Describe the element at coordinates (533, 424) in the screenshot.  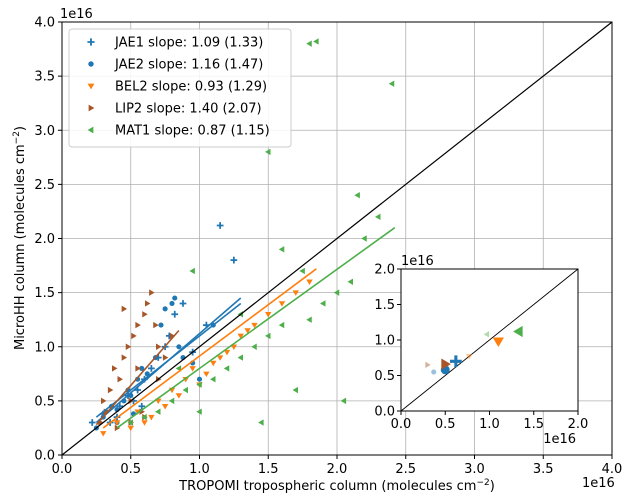
I see `inset-x-tick-label: 1.5` at that location.